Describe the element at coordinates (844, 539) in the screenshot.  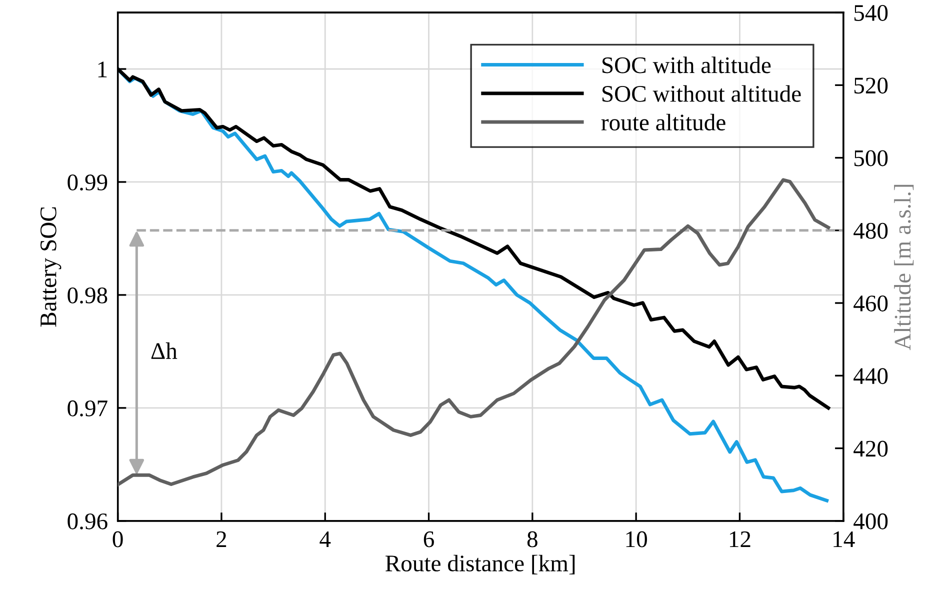
I see `x-tick-label: 14` at that location.